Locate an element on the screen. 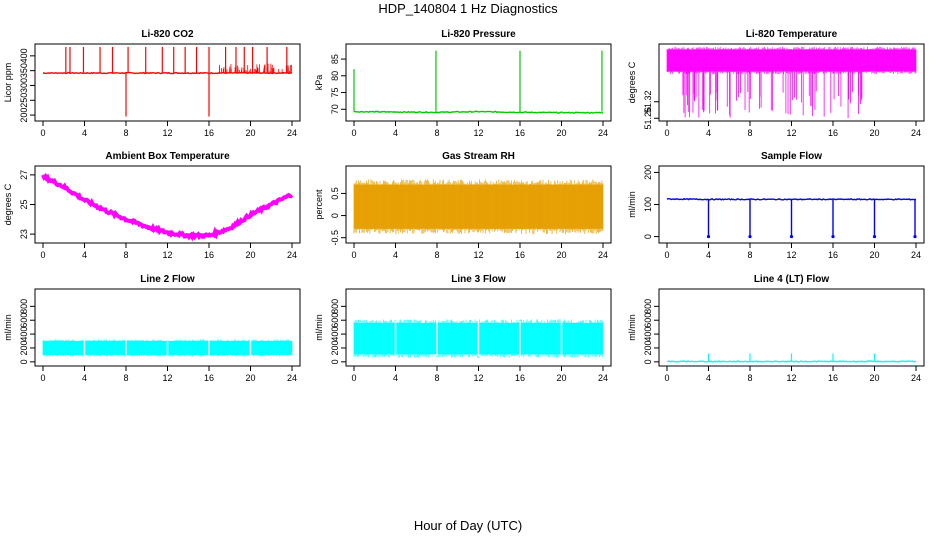 The height and width of the screenshot is (540, 936). chart-panel: Li-820 Pressure 0 4 8 12 16 20 24 70 75 80 85 kPa is located at coordinates (463, 83).